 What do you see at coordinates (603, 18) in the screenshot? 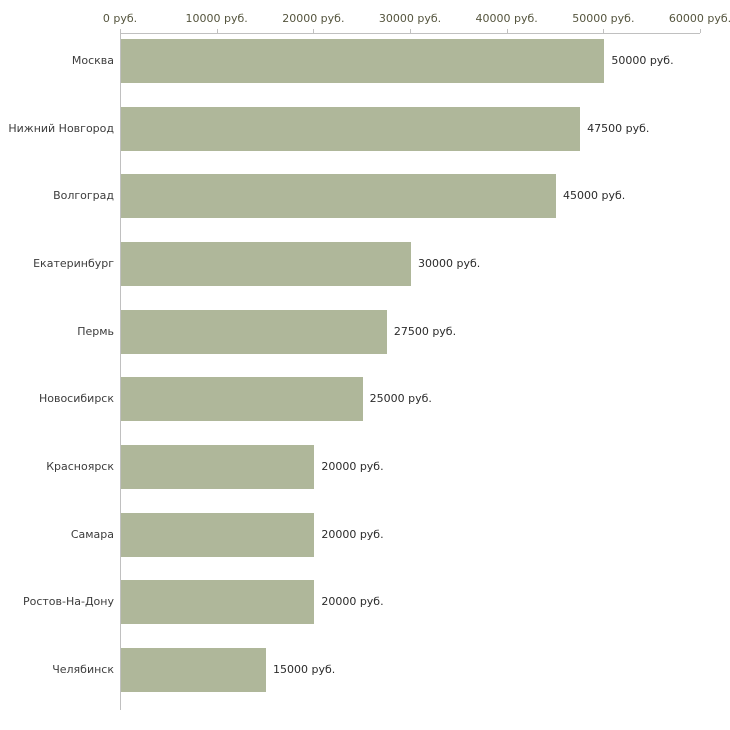
I see `x-axis-tick-label: 50000 руб.` at bounding box center [603, 18].